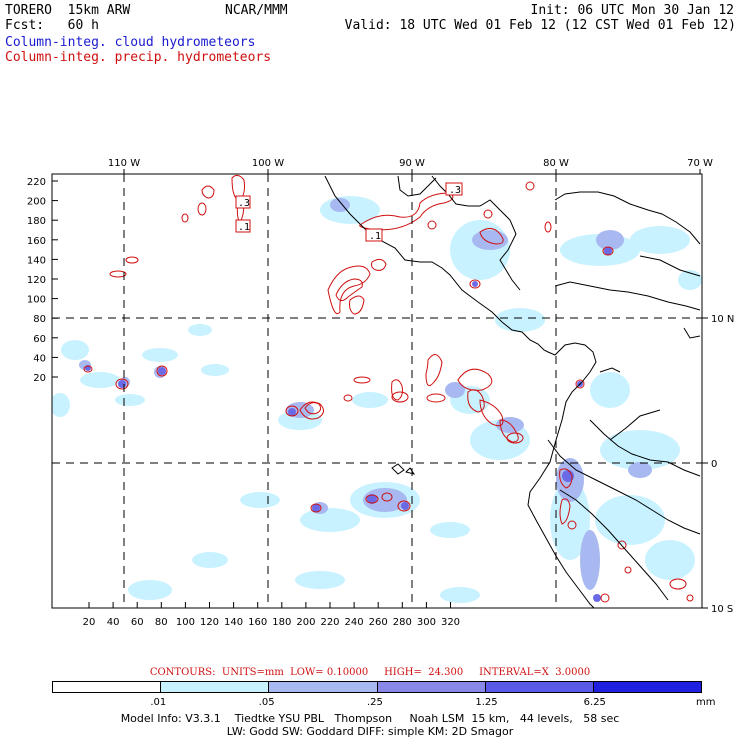  What do you see at coordinates (113, 622) in the screenshot?
I see `x-tick-label: 40` at bounding box center [113, 622].